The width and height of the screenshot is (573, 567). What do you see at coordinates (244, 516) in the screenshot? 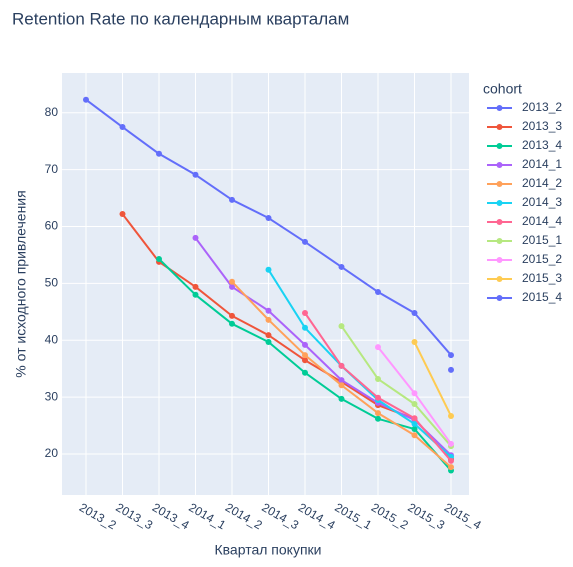
I see `x-tick-label: 2014_2` at bounding box center [244, 516].